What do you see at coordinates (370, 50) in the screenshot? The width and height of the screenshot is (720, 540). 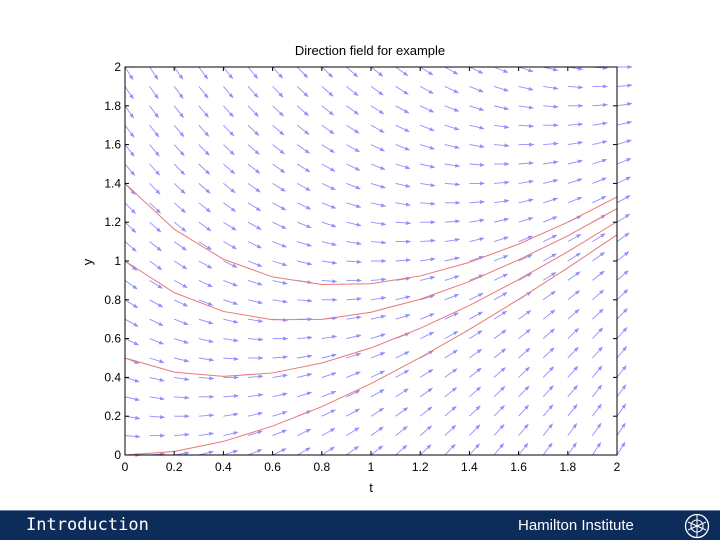 I see `chart-title: Direction field for example` at bounding box center [370, 50].